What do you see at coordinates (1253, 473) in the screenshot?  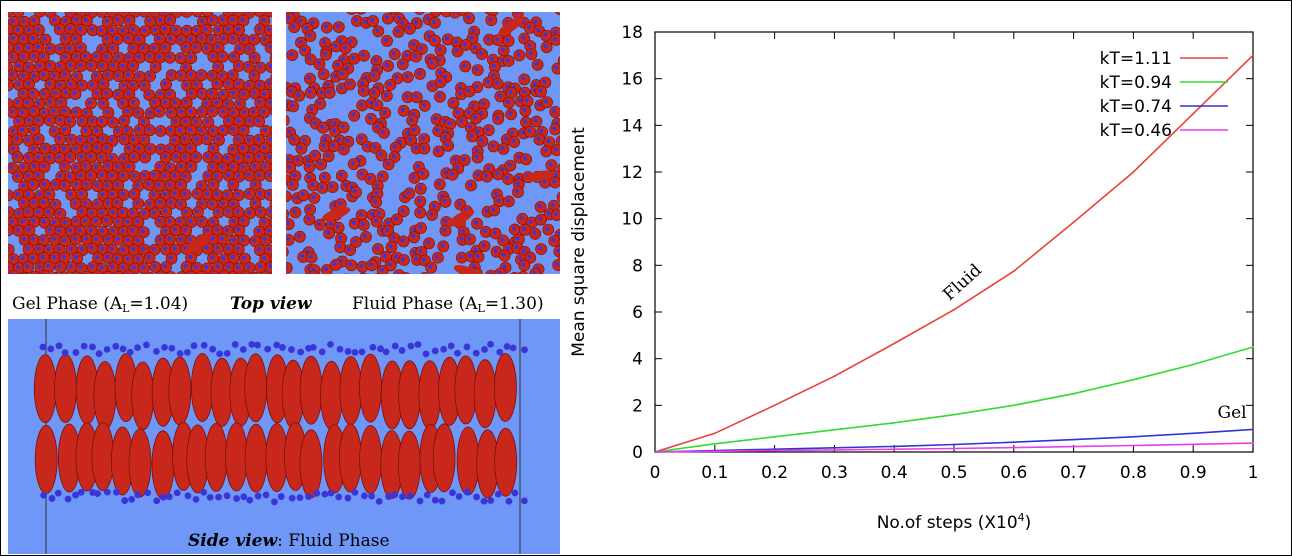 I see `x-tick-label: 1` at bounding box center [1253, 473].